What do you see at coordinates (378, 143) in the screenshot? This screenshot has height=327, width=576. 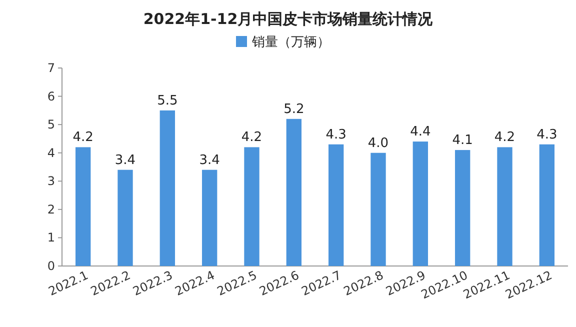 I see `data-label: 4.0` at bounding box center [378, 143].